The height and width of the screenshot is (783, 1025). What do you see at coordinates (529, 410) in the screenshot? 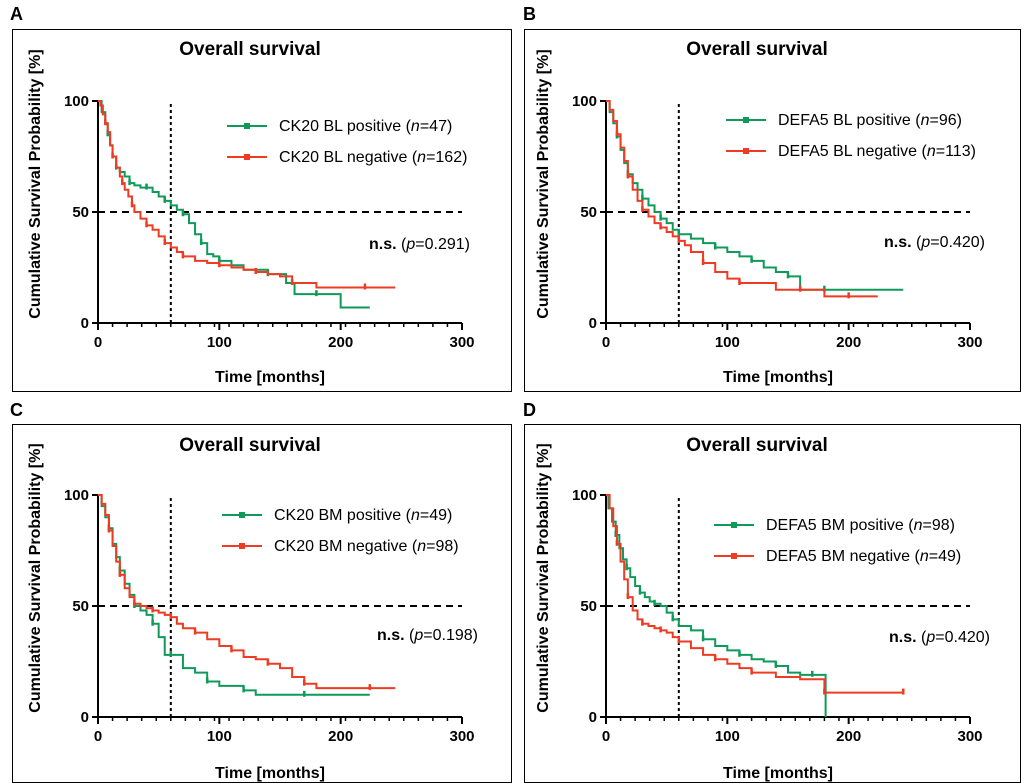
I see `panel-letter-d: D` at bounding box center [529, 410].